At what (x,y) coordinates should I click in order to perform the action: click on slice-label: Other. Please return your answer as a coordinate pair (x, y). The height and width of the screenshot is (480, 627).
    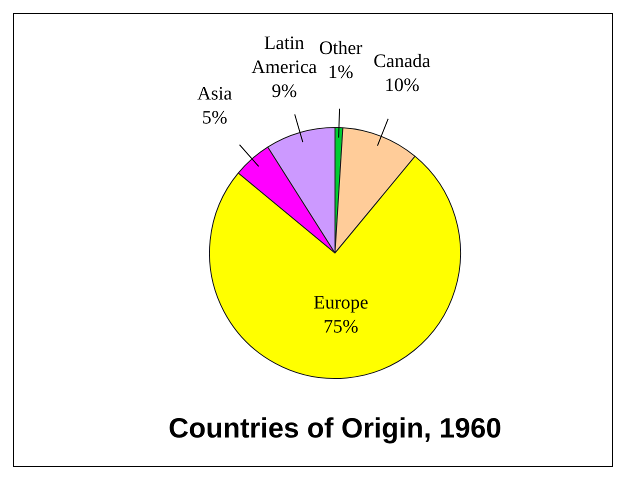
    Looking at the image, I should click on (341, 49).